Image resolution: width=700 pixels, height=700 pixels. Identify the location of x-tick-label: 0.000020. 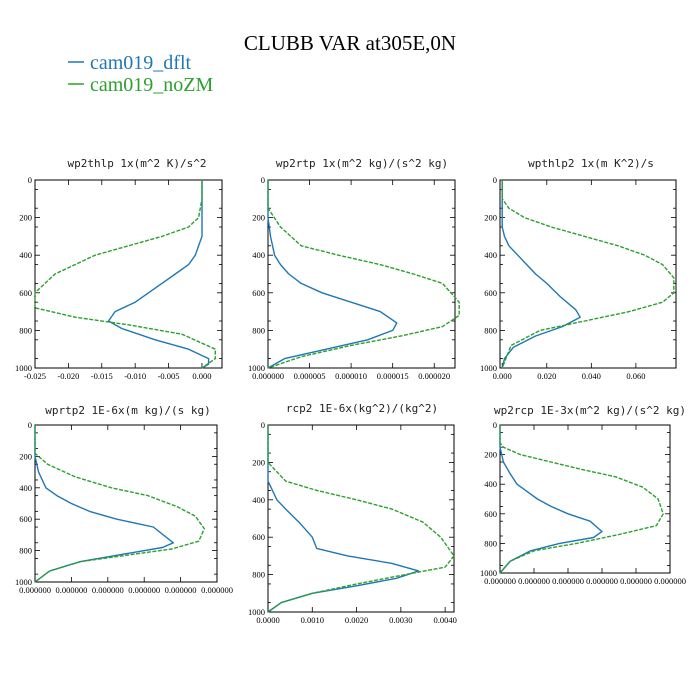
(434, 376).